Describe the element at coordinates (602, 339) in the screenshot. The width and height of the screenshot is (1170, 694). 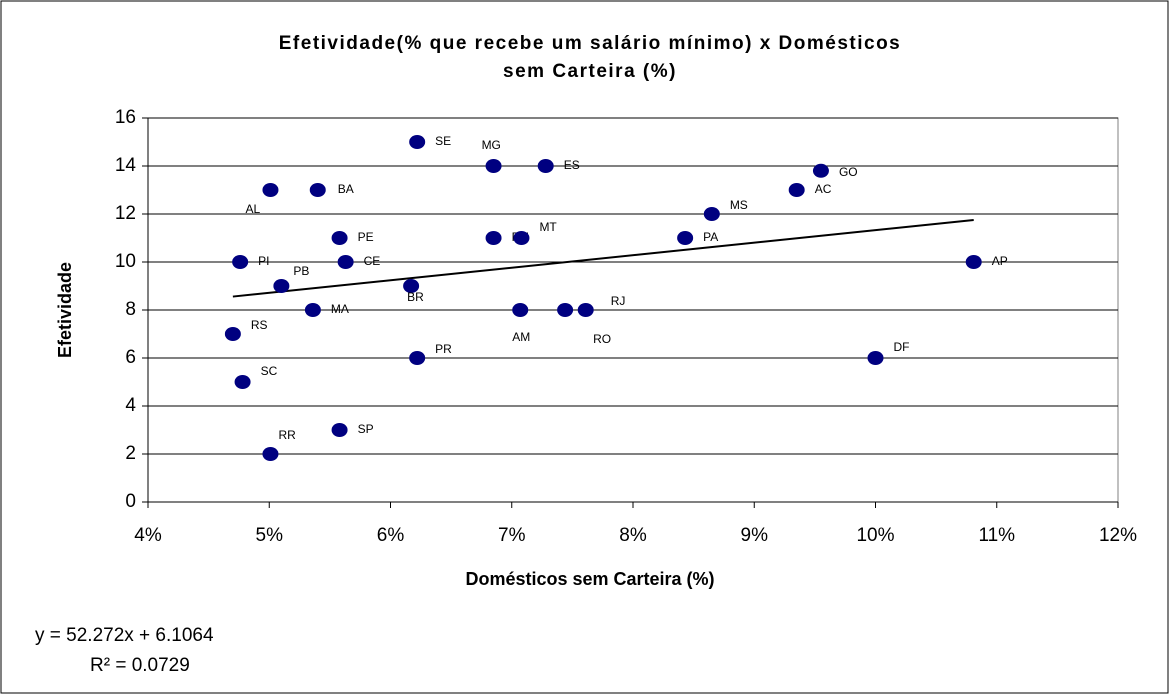
I see `point-label: RO` at that location.